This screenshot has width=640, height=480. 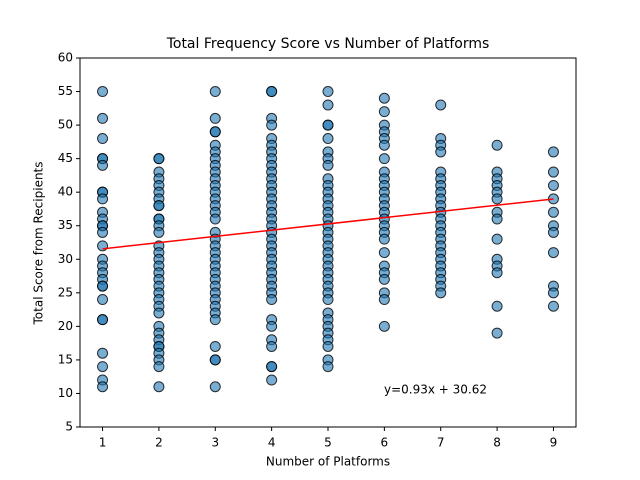 I want to click on y-tick-label: 20, so click(x=65, y=326).